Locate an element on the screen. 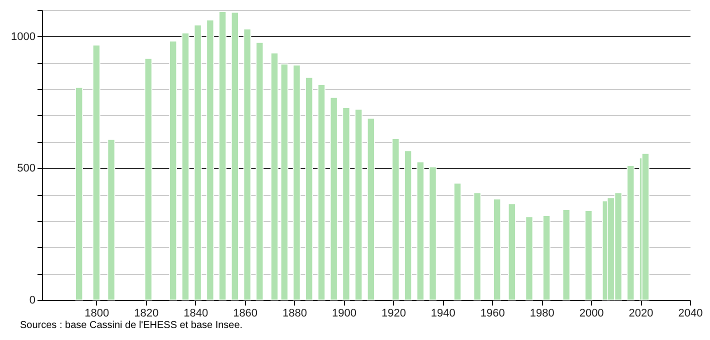 This screenshot has width=710, height=340. x-tick-label: 1800 is located at coordinates (97, 314).